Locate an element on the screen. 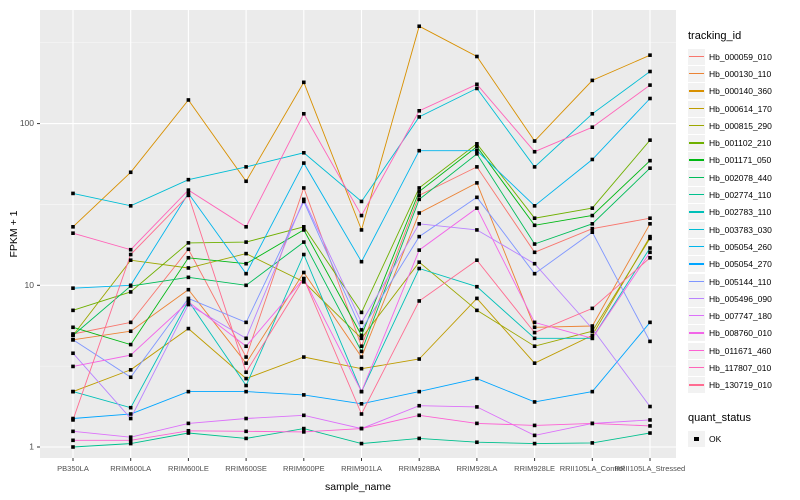 The image size is (800, 500). legend-entry-Hb_007747_180: Hb_007747_180 is located at coordinates (744, 316).